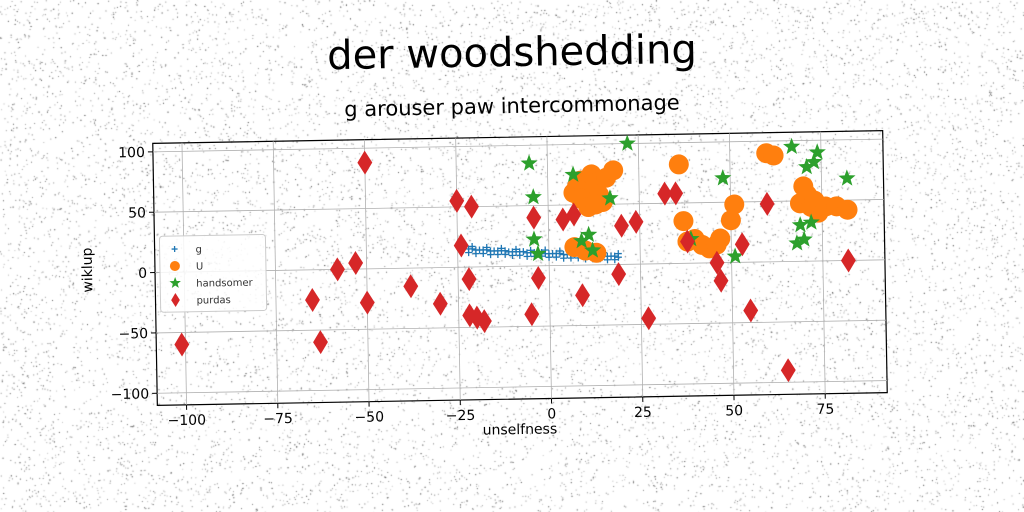 Image resolution: width=1024 pixels, height=512 pixels. What do you see at coordinates (225, 284) in the screenshot?
I see `legend-label: handsomer` at bounding box center [225, 284].